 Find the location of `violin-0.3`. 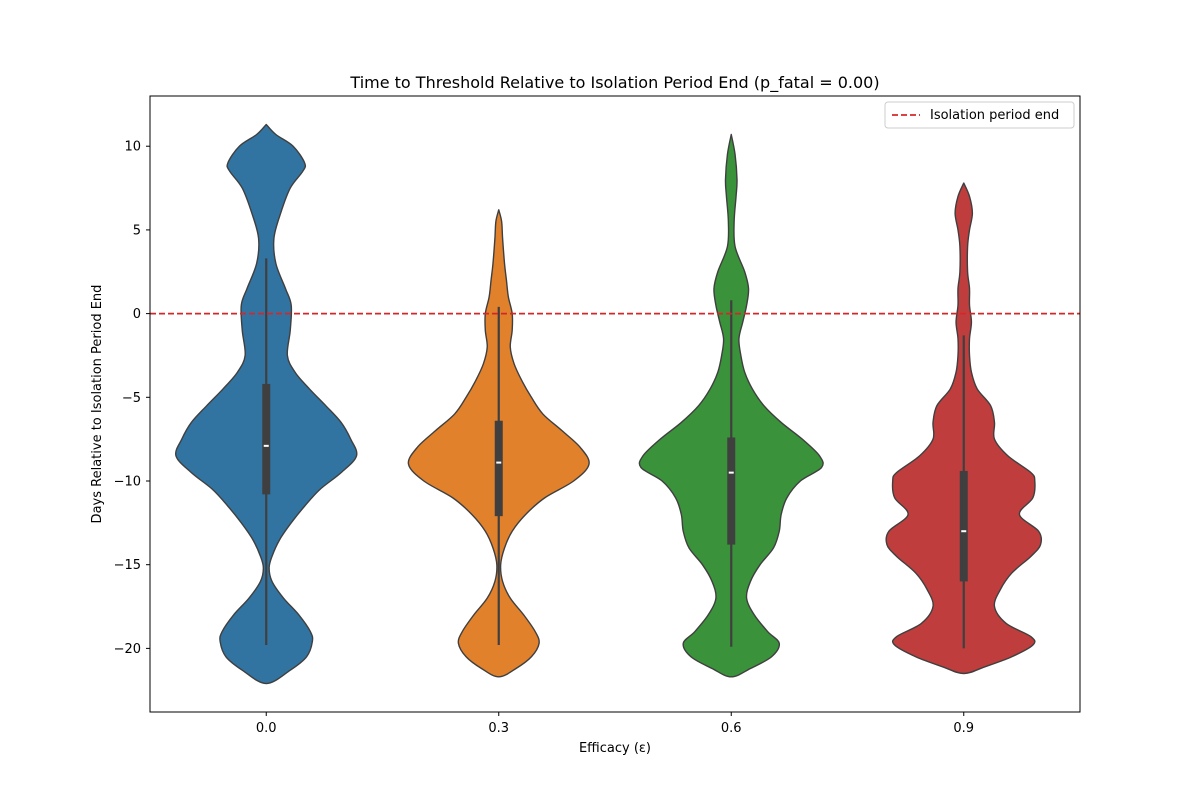

violin-0.3 is located at coordinates (498, 443).